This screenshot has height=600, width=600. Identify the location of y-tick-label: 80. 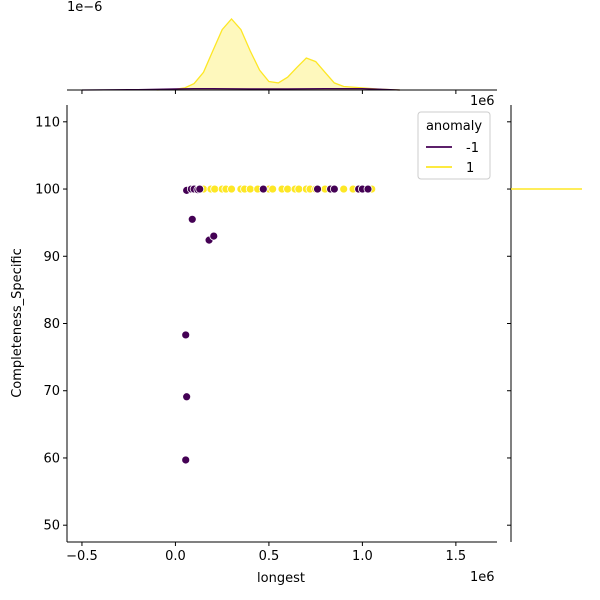
(51, 324).